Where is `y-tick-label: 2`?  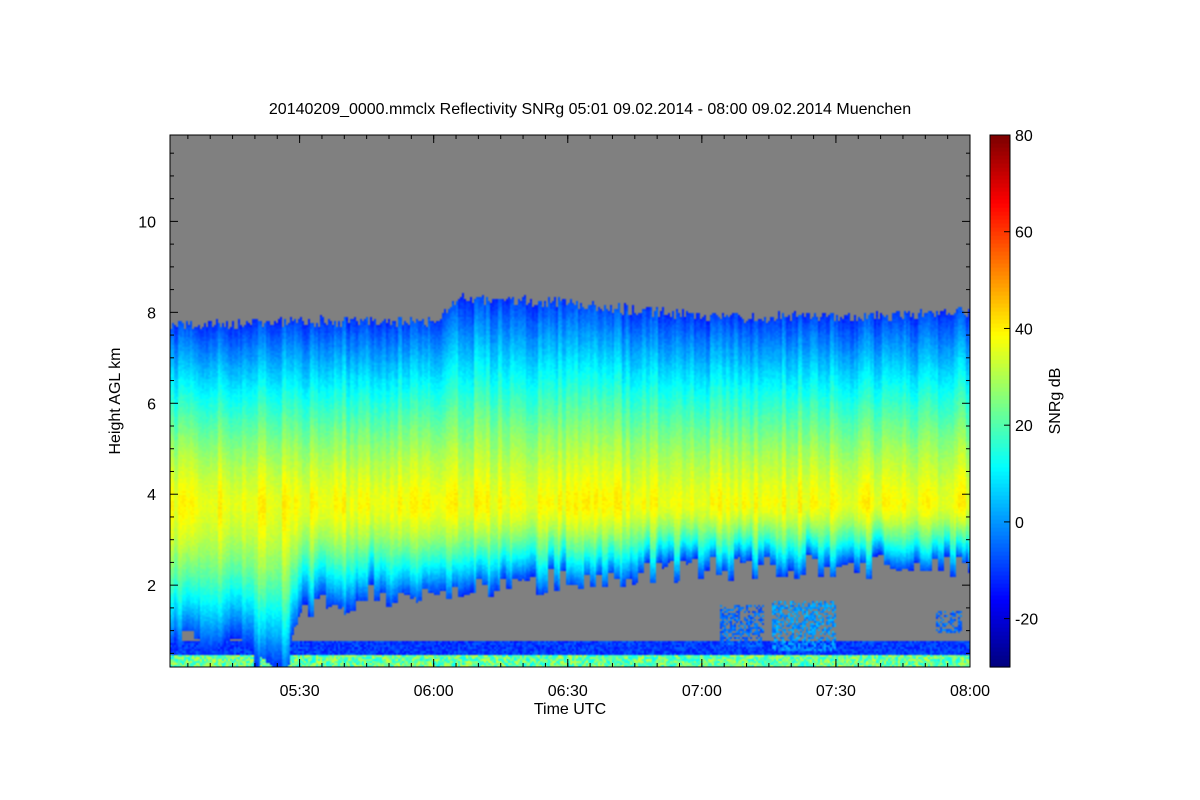
y-tick-label: 2 is located at coordinates (151, 586).